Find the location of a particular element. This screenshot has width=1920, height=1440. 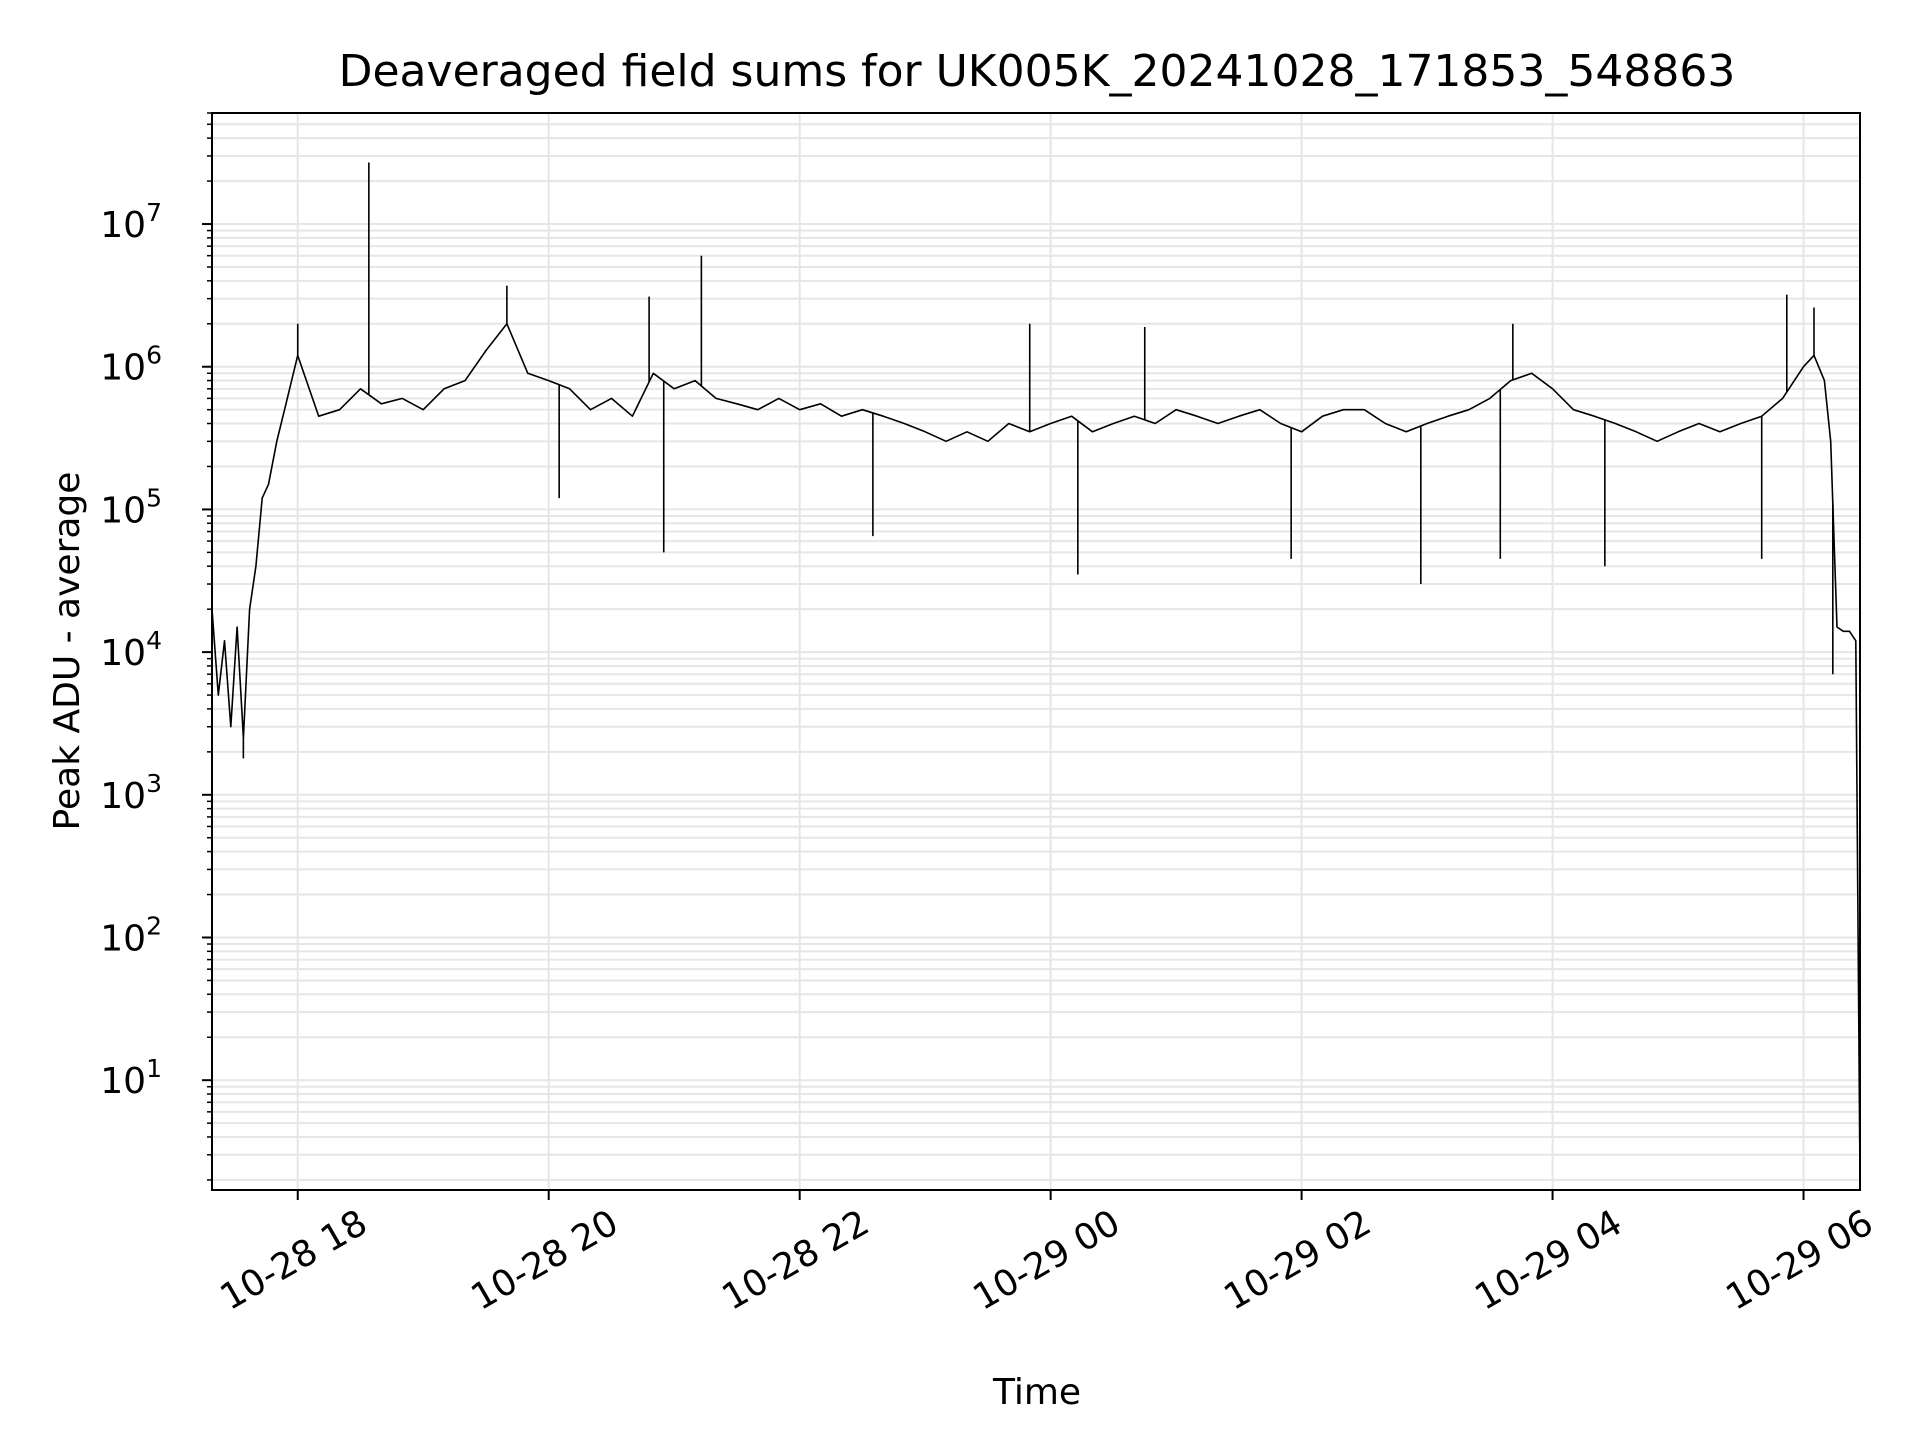

y-tick-label: 10⁷ is located at coordinates (131, 222).